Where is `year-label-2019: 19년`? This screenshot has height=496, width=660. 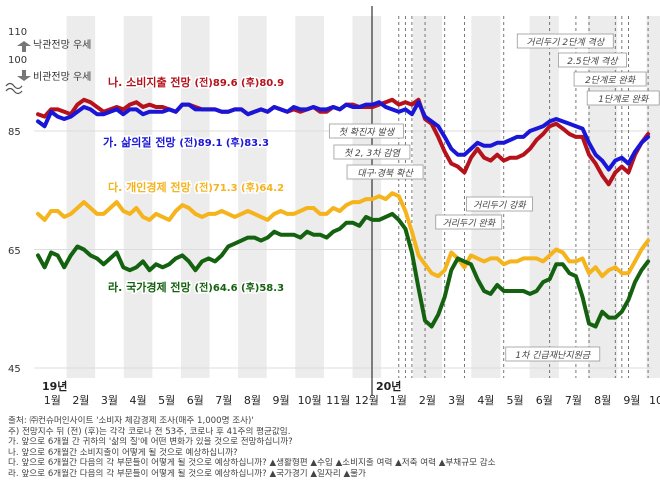
year-label-2019: 19년 is located at coordinates (54, 386).